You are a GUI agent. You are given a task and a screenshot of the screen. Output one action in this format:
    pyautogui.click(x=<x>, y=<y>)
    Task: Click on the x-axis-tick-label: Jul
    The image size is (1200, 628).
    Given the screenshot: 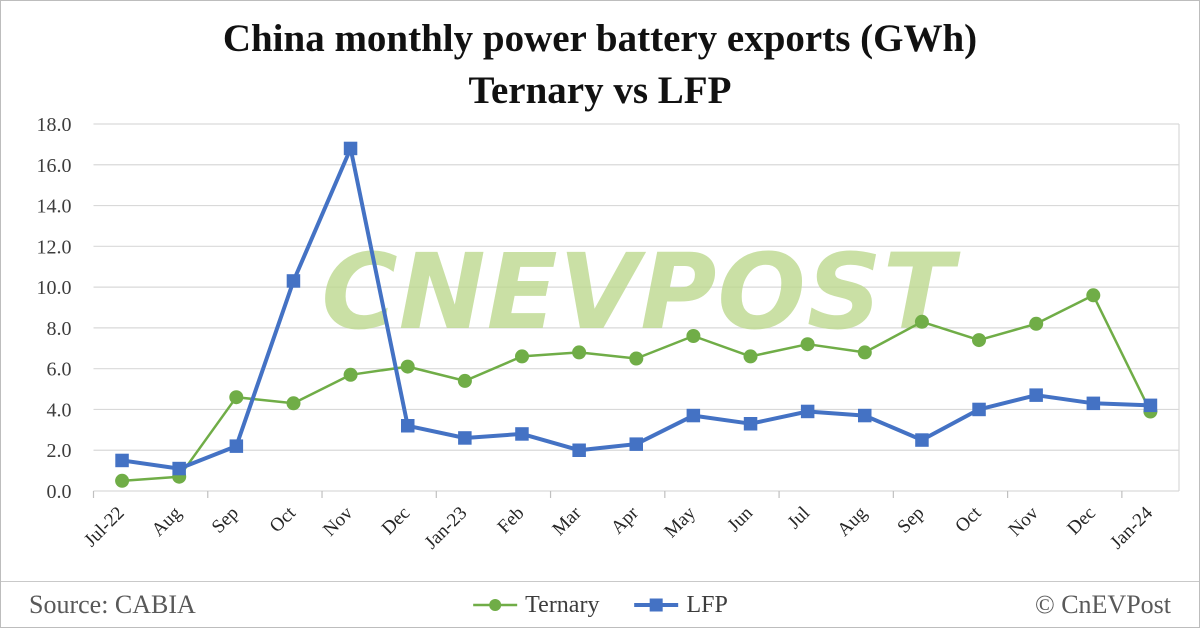 What is the action you would take?
    pyautogui.click(x=799, y=518)
    